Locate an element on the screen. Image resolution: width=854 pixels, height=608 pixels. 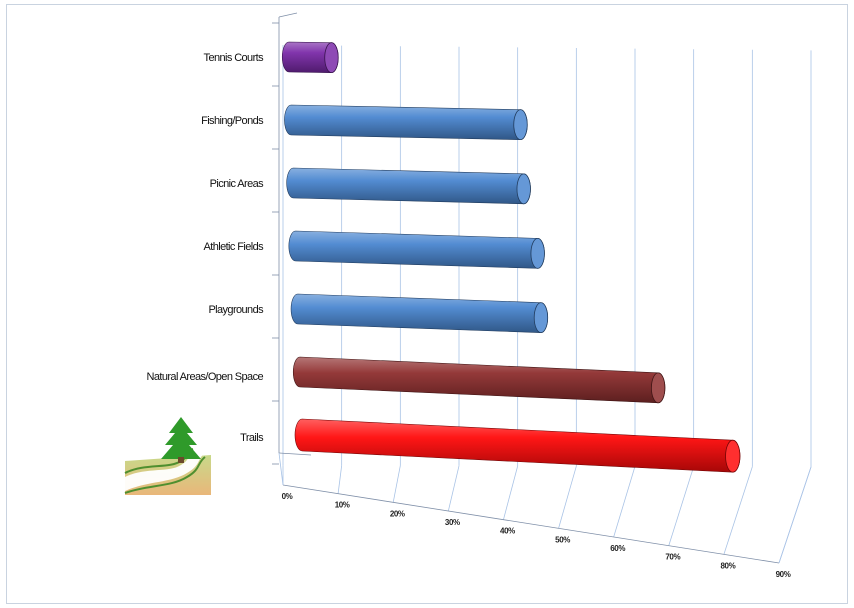
category-label: Picnic Areas is located at coordinates (237, 184).